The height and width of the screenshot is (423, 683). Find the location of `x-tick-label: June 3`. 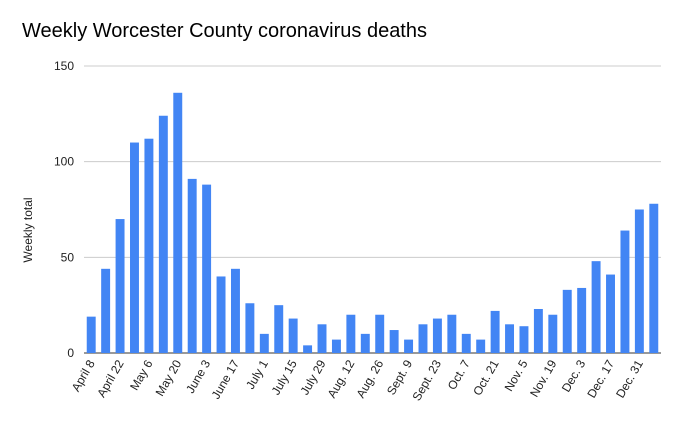

x-tick-label: June 3 is located at coordinates (198, 376).